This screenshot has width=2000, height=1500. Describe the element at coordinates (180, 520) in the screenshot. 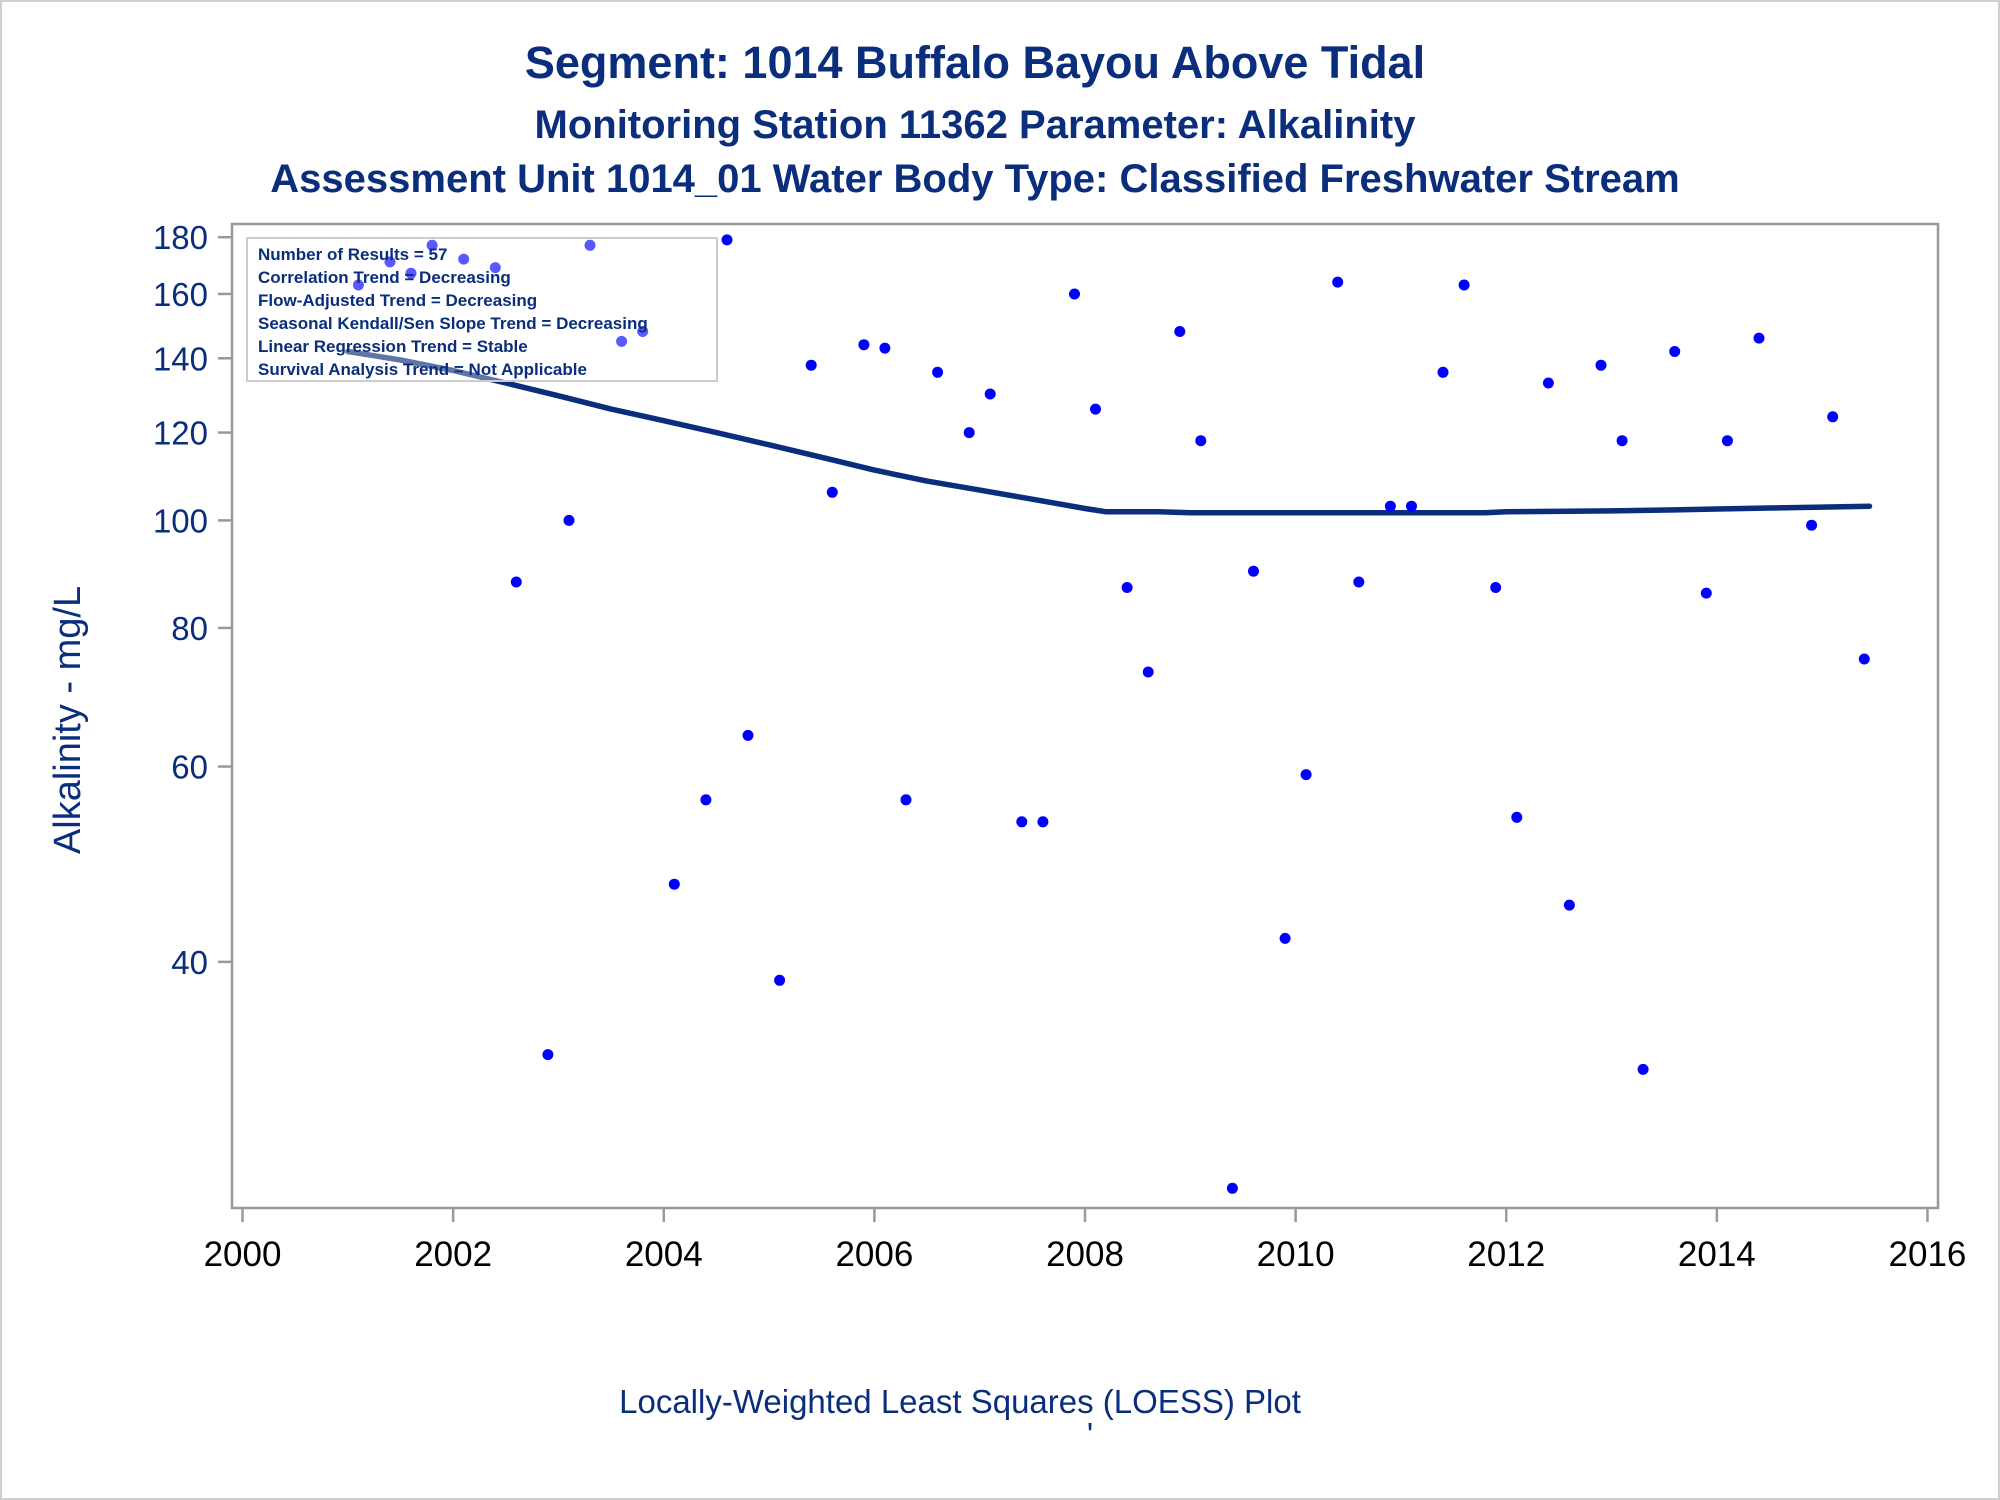

I see `y-tick-label: 100` at that location.